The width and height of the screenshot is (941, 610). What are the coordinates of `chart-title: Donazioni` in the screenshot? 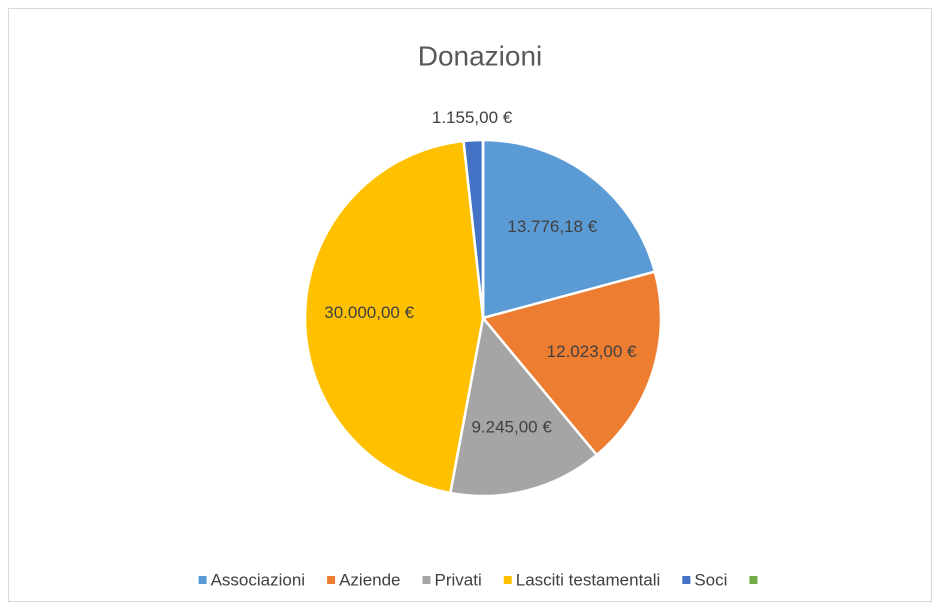 It's located at (480, 55).